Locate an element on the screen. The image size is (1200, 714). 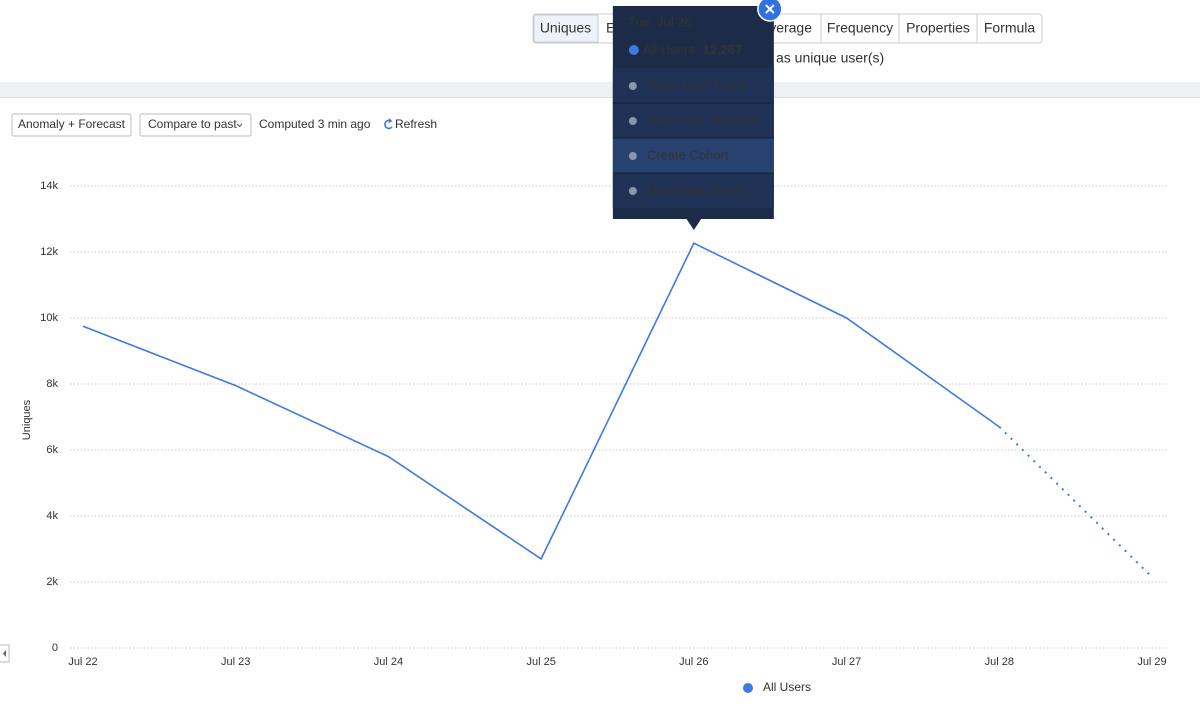
y-tick-label: 2k is located at coordinates (52, 582).